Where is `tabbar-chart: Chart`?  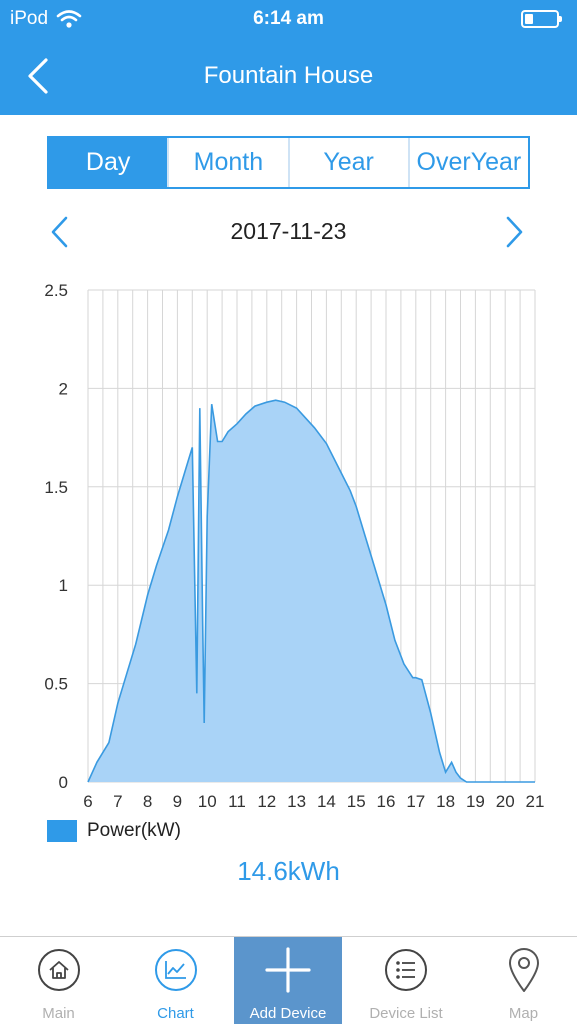
tabbar-chart: Chart is located at coordinates (175, 980).